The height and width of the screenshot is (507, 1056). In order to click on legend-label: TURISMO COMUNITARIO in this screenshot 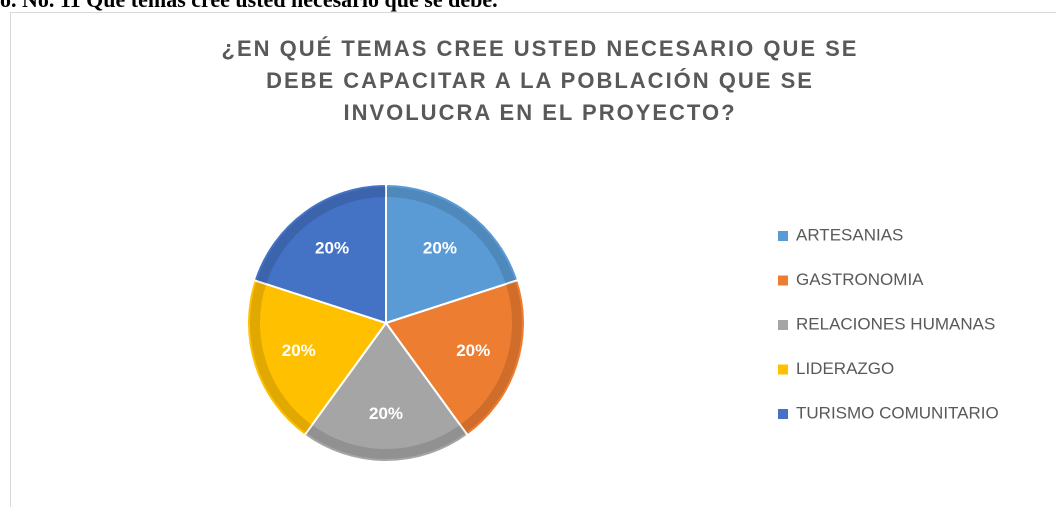, I will do `click(897, 412)`.